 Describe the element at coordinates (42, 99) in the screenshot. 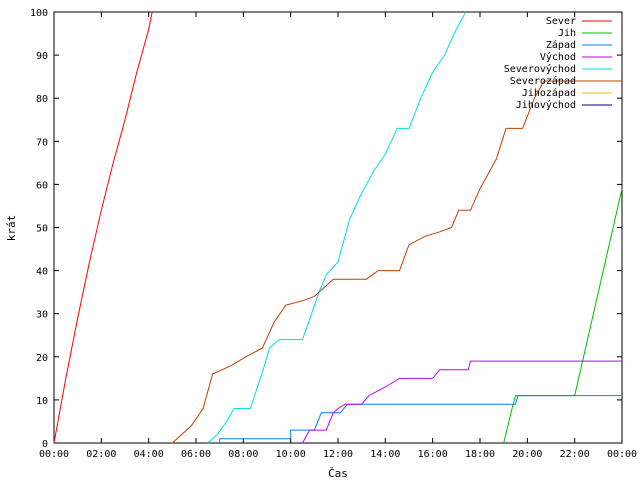

I see `y-tick-label: 80` at that location.